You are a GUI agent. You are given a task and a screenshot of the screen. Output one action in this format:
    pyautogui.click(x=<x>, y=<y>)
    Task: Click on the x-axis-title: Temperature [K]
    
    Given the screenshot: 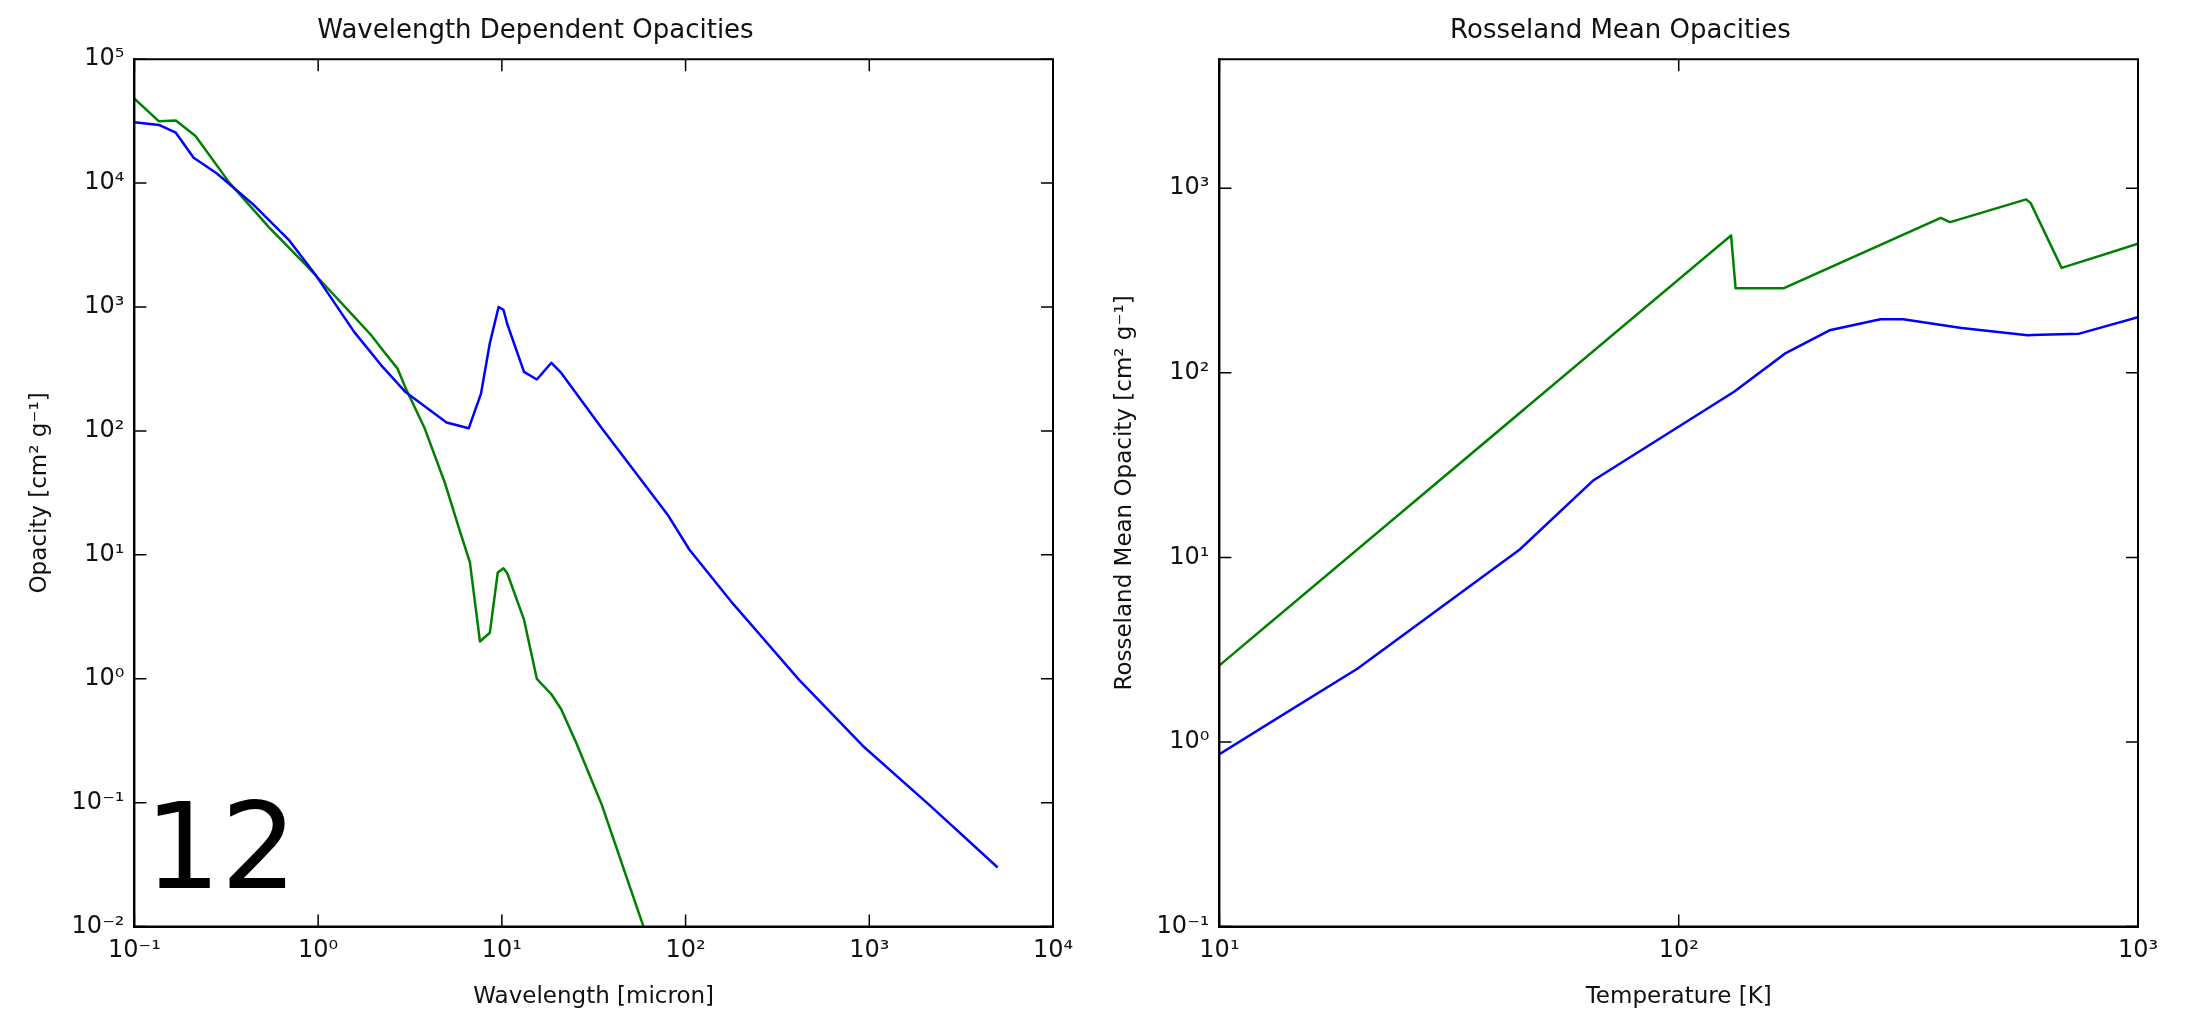 What is the action you would take?
    pyautogui.click(x=1678, y=995)
    